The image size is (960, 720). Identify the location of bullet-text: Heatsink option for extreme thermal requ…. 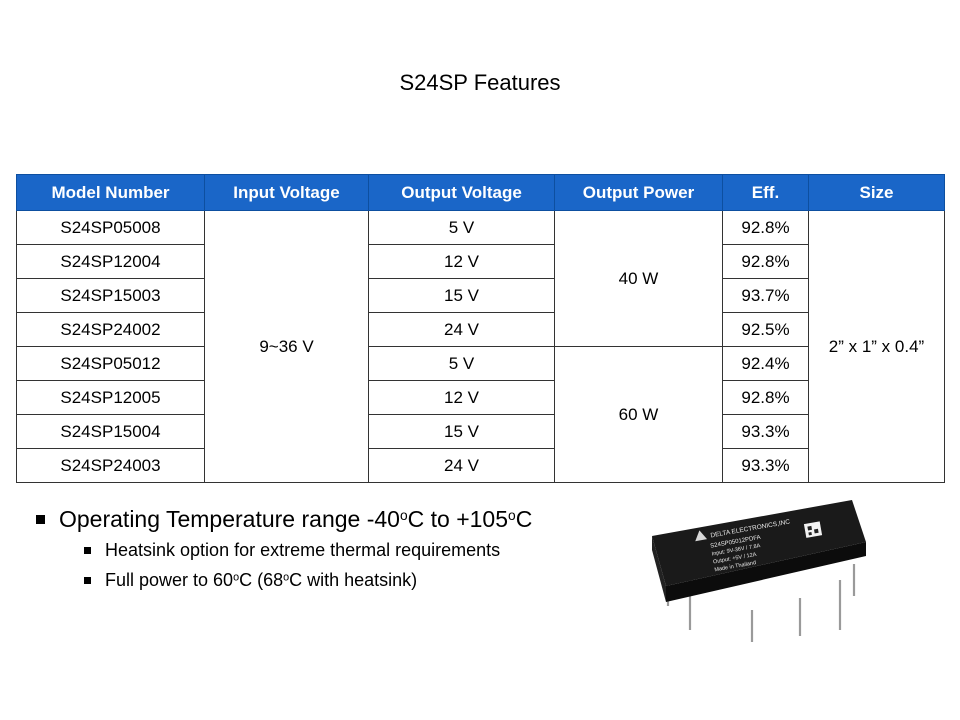
(303, 549).